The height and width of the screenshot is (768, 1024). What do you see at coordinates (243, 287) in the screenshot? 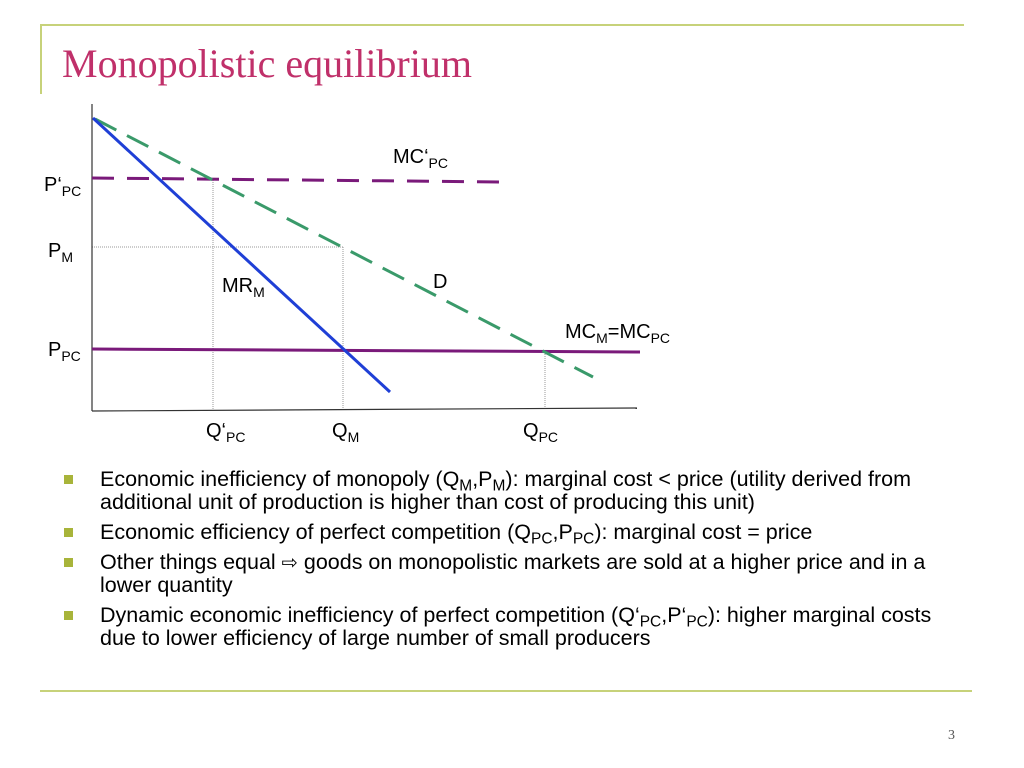
I see `label-mr-m: MRM` at bounding box center [243, 287].